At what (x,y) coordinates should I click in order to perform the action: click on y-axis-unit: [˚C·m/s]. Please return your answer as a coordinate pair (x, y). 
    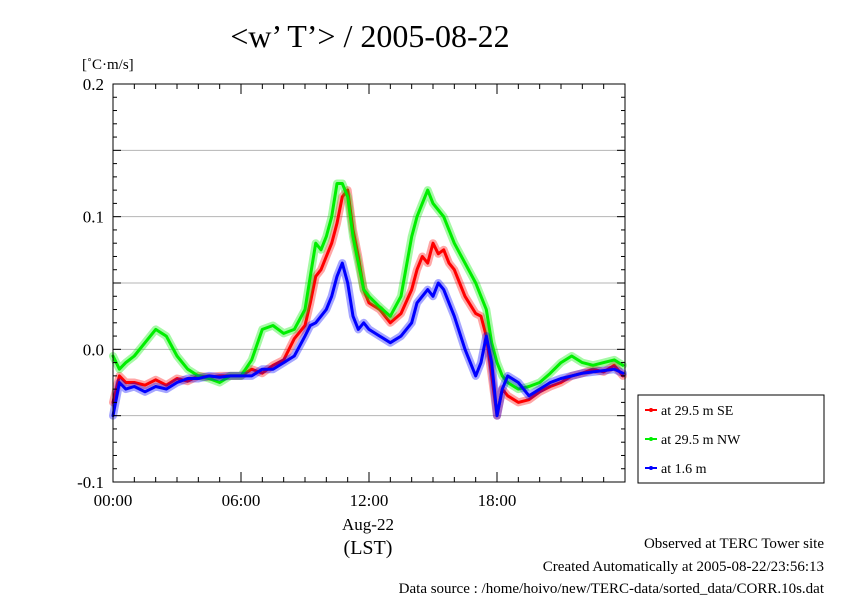
    Looking at the image, I should click on (108, 65).